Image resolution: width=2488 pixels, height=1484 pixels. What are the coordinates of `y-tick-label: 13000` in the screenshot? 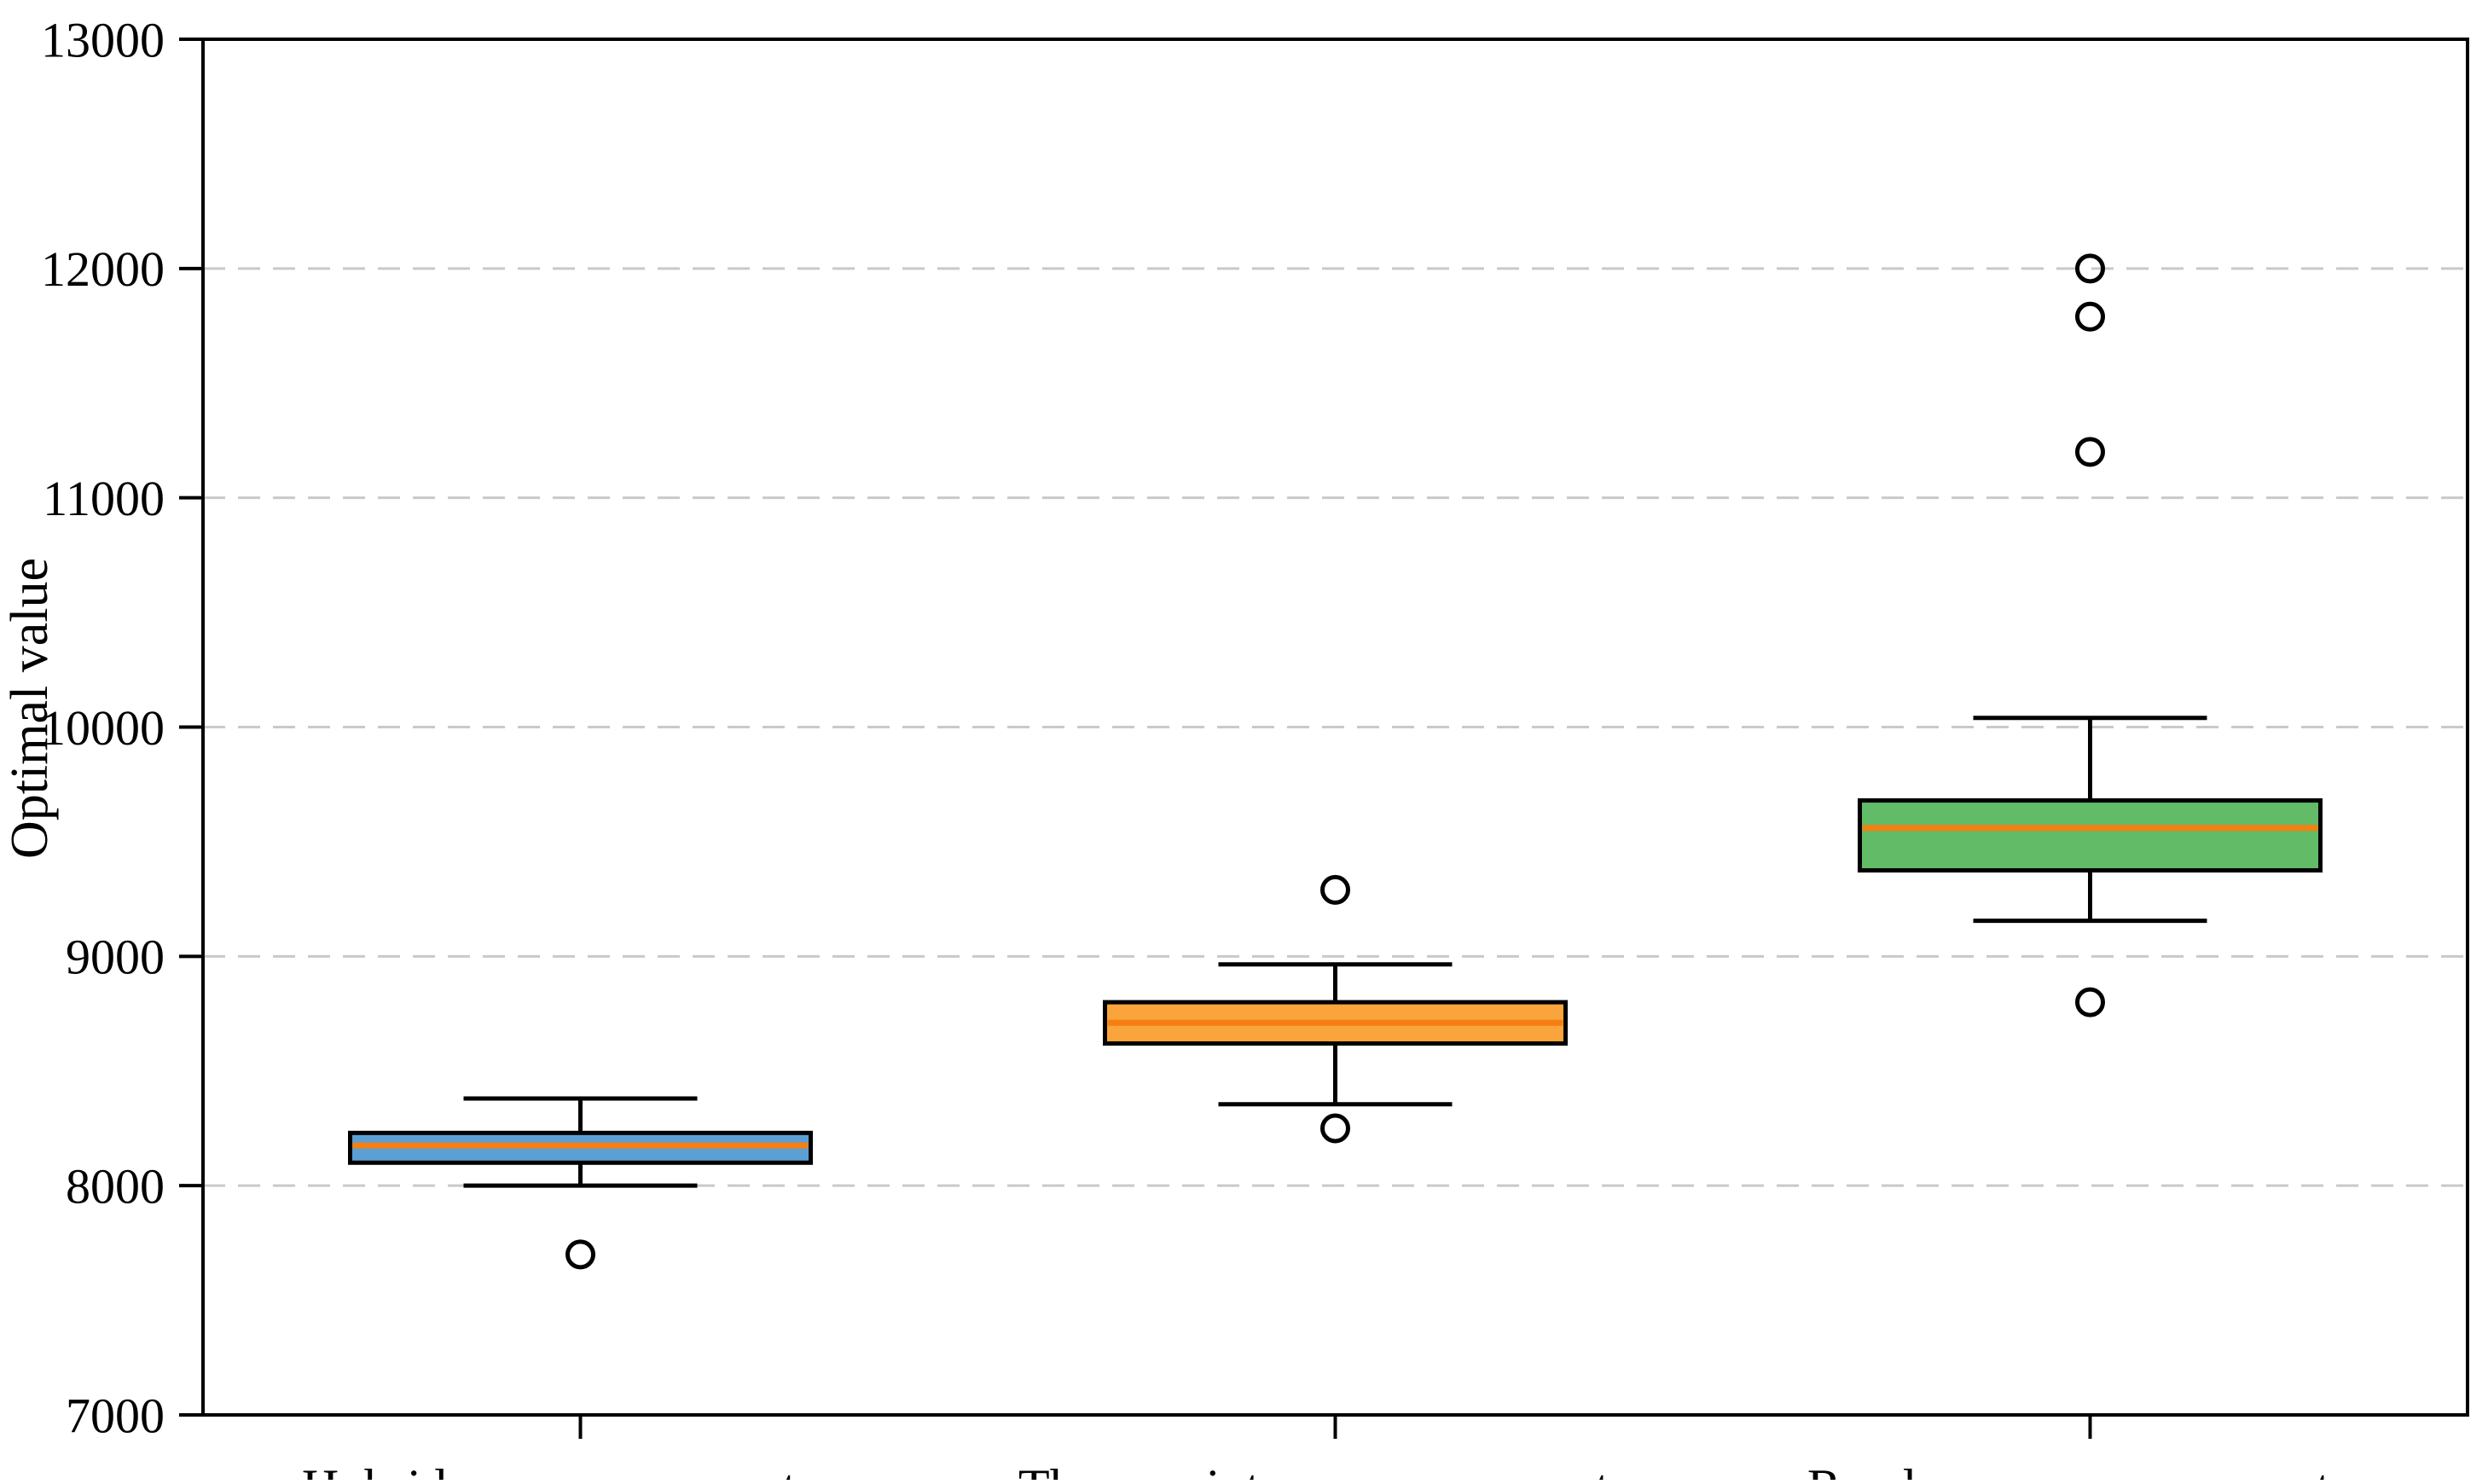 It's located at (103, 39).